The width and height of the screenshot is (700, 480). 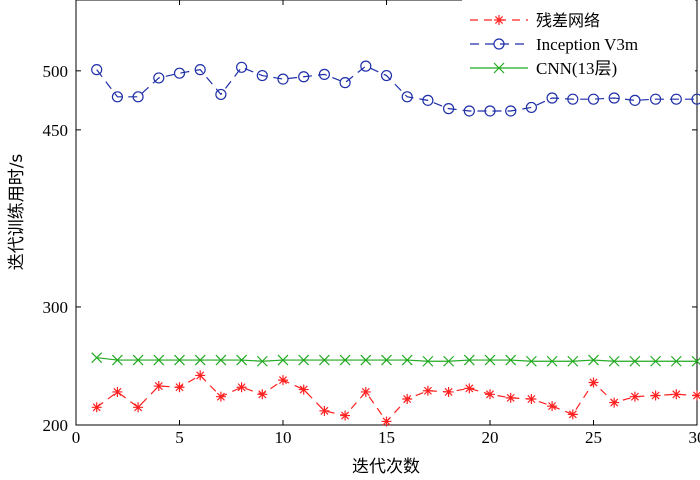 I want to click on legend: 残差网络 Inception V3m CNN(13层), so click(x=578, y=41).